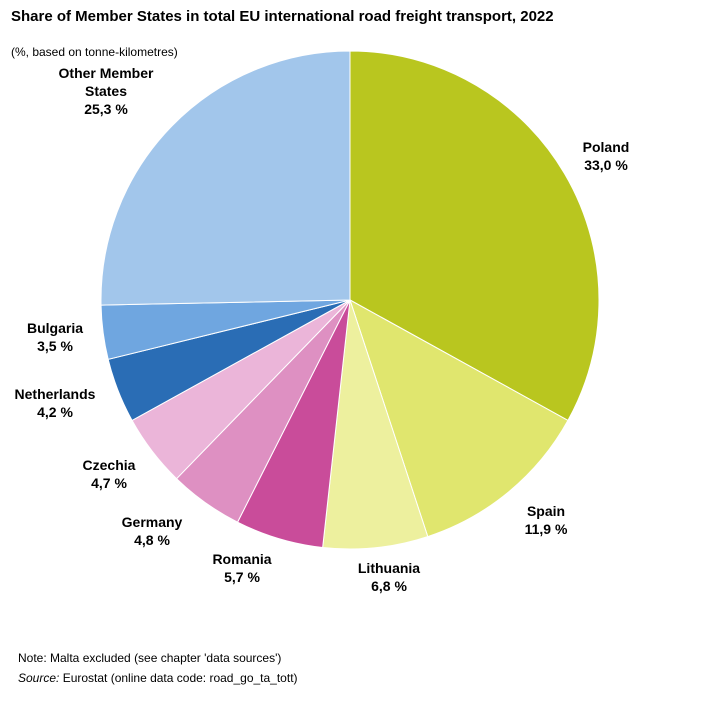 The height and width of the screenshot is (701, 708). Describe the element at coordinates (459, 418) in the screenshot. I see `pie-slice-spain` at that location.